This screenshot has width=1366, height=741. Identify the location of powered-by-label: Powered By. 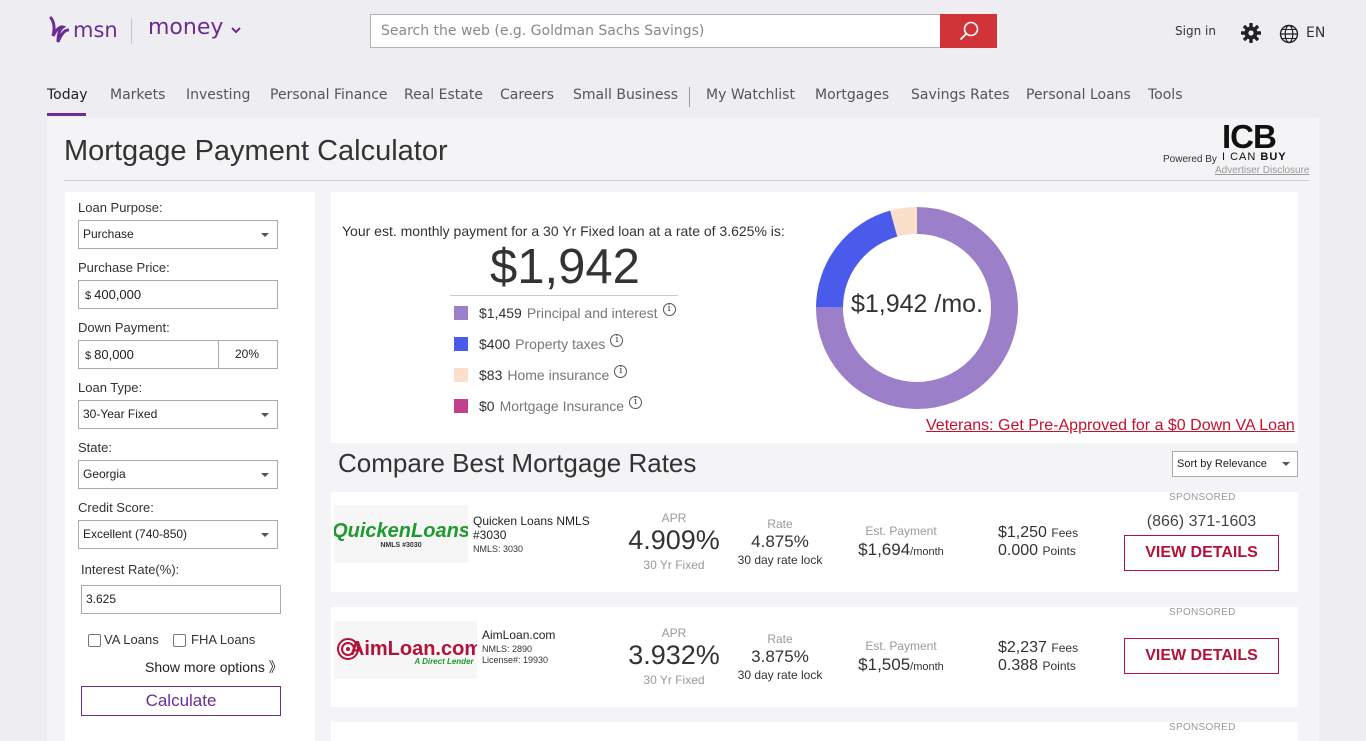
(1190, 159).